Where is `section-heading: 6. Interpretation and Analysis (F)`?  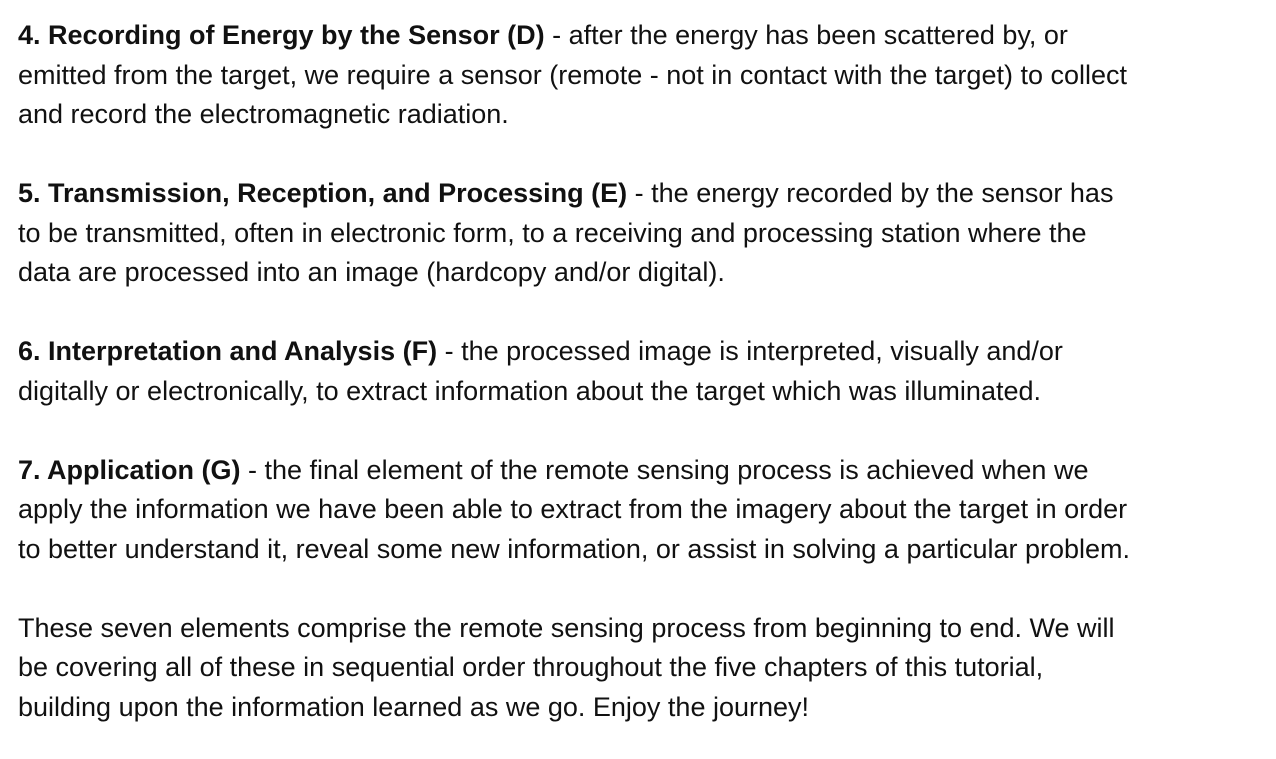
section-heading: 6. Interpretation and Analysis (F) is located at coordinates (228, 351).